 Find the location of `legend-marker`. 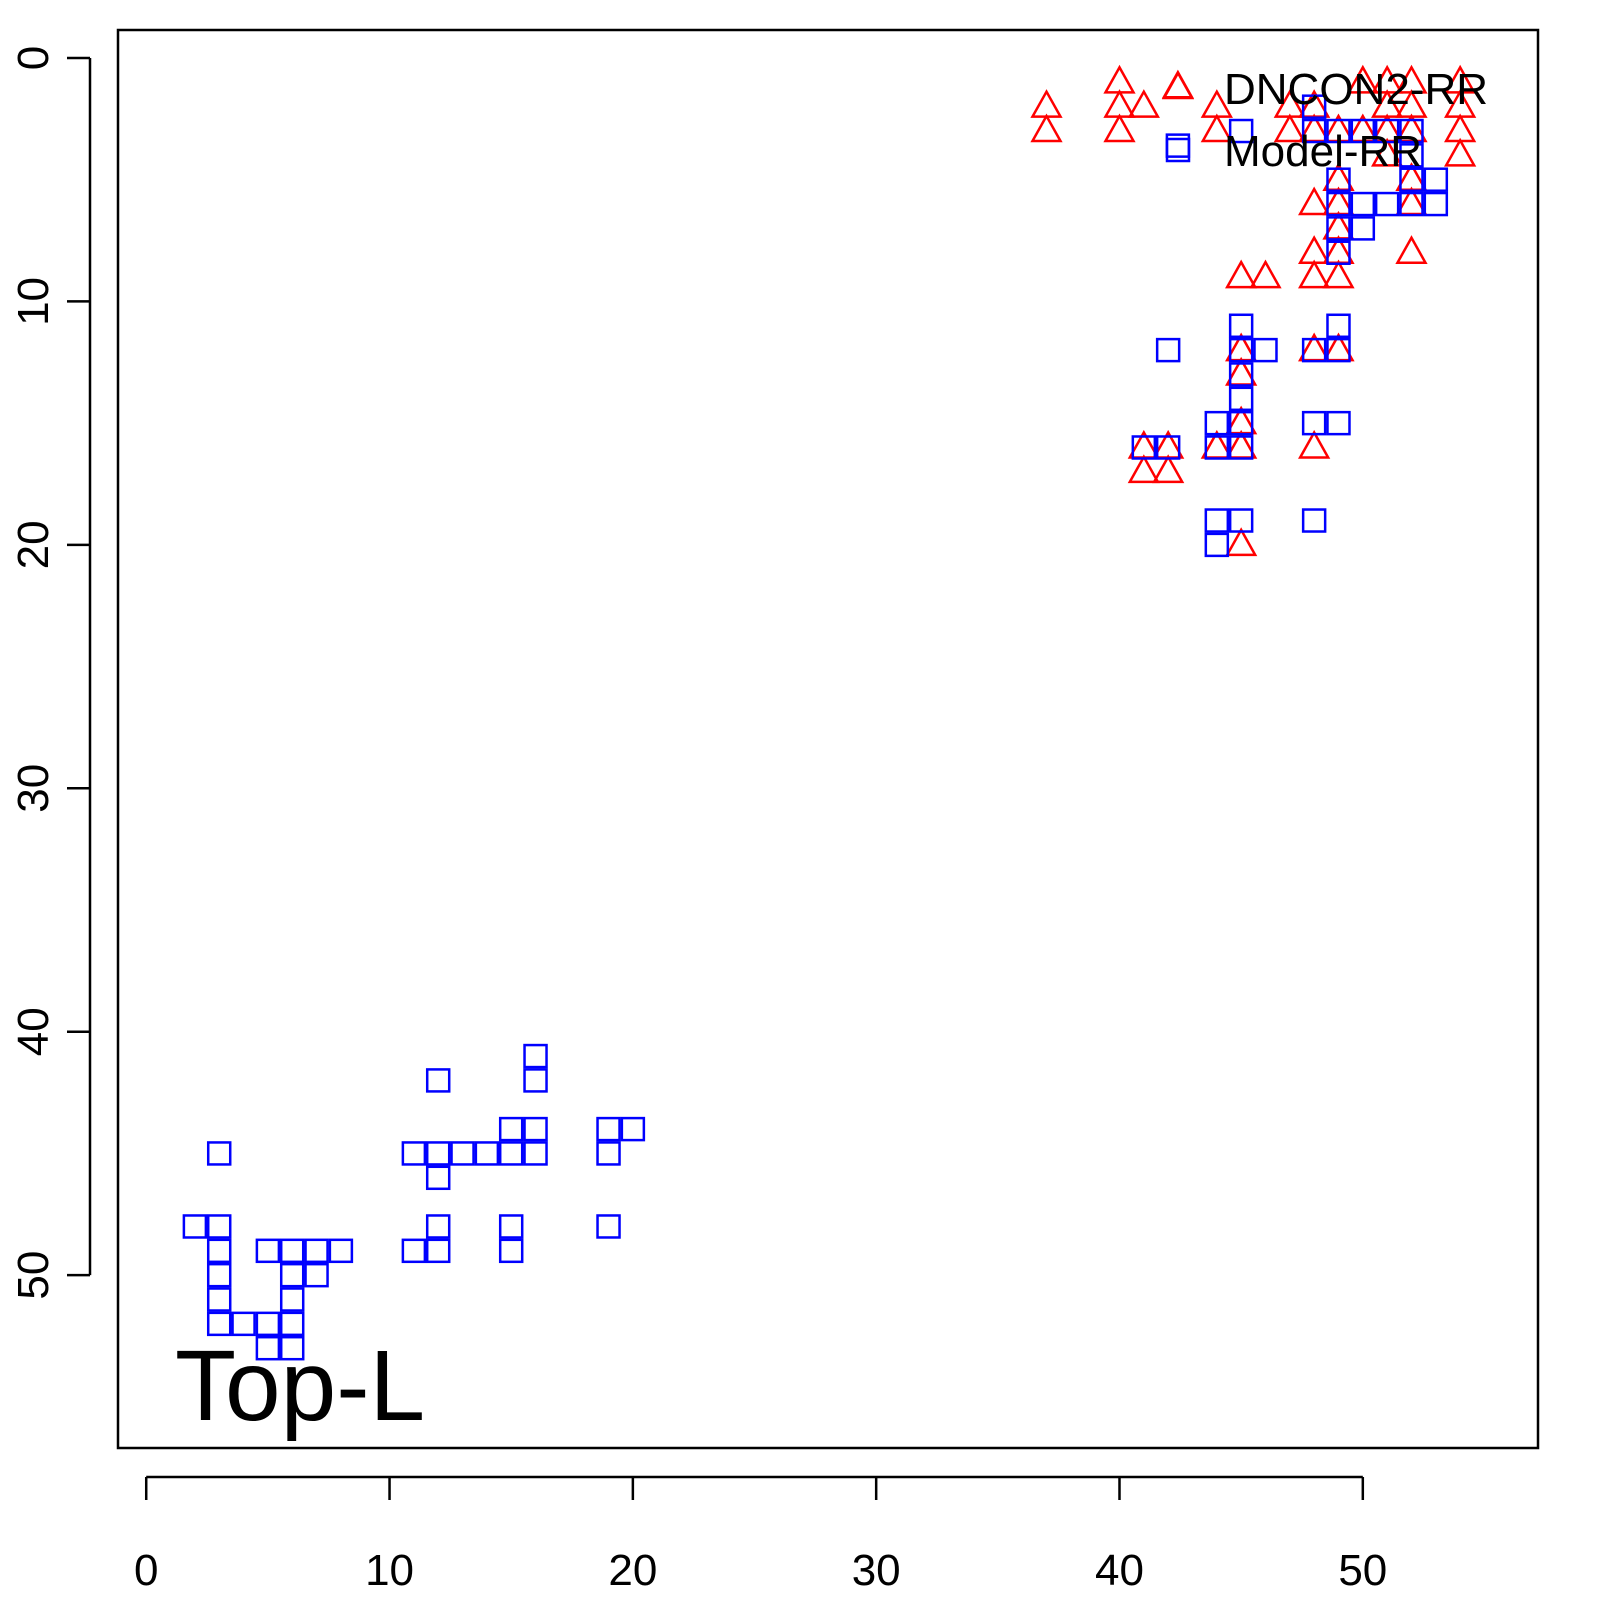

legend-marker is located at coordinates (1178, 85).